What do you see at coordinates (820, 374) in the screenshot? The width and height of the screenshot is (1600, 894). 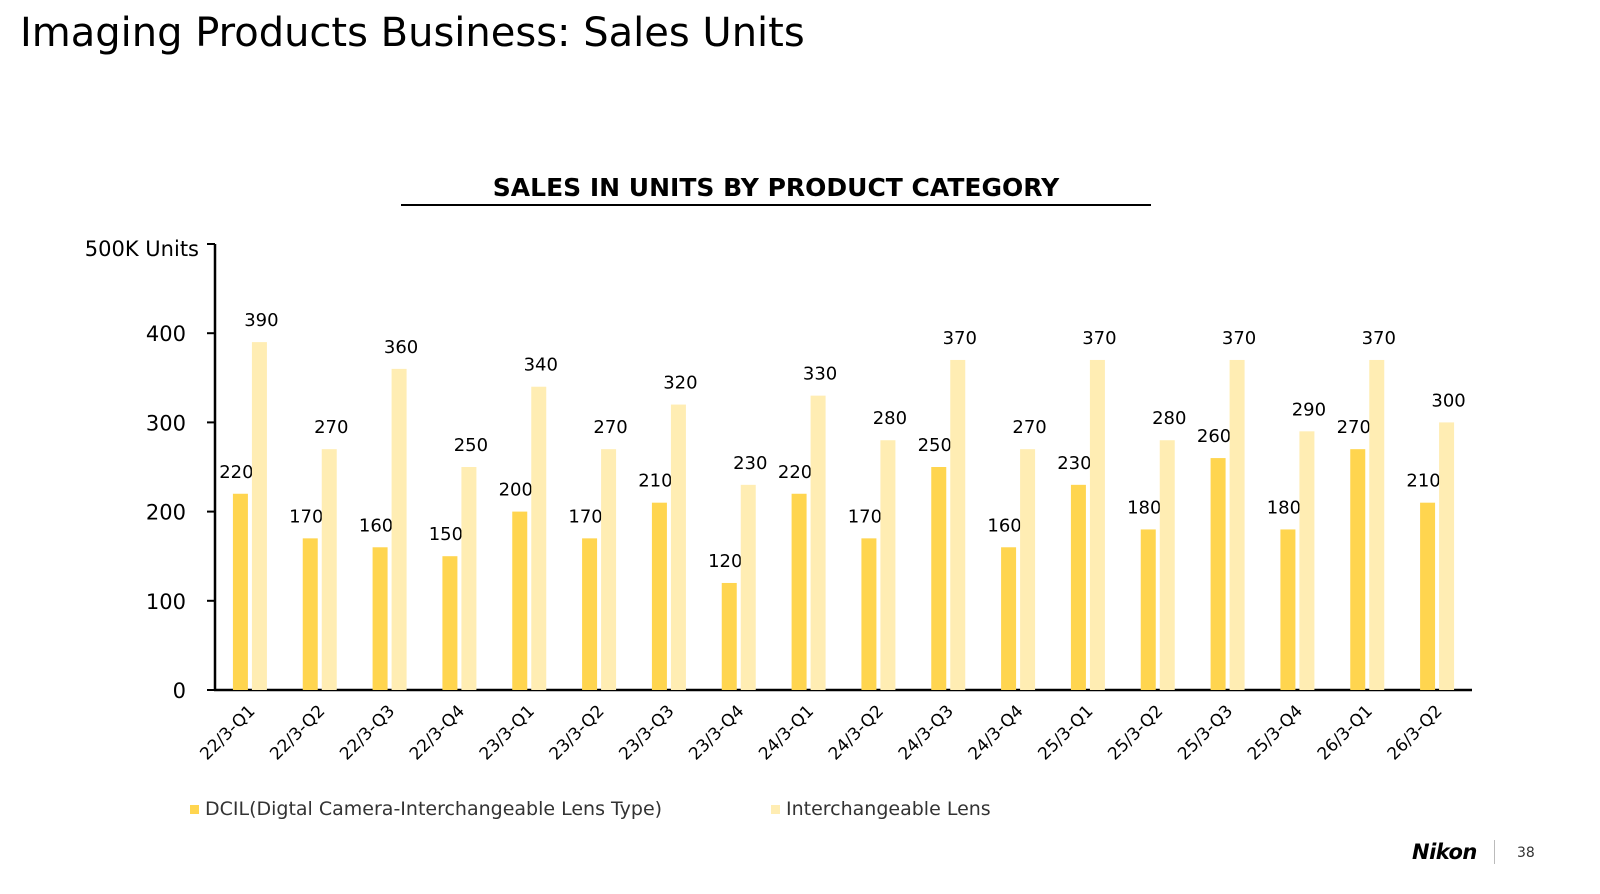 I see `data-label: 330` at bounding box center [820, 374].